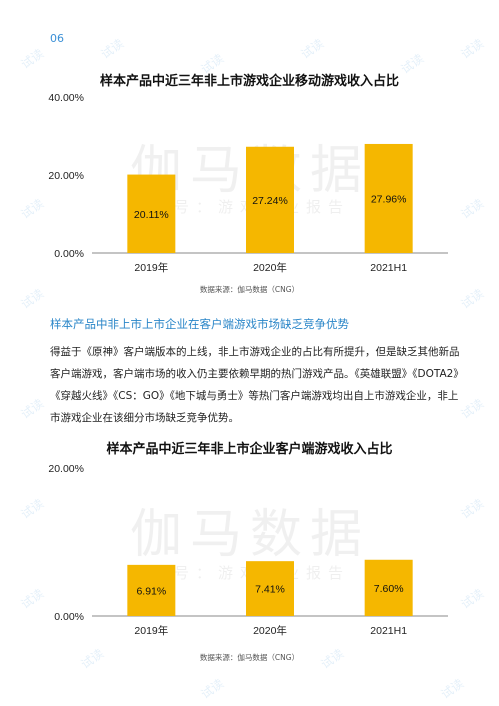 This screenshot has width=499, height=706. What do you see at coordinates (249, 81) in the screenshot?
I see `chart1-title: 样本产品中近三年非上市游戏企业移动游戏收入占比` at bounding box center [249, 81].